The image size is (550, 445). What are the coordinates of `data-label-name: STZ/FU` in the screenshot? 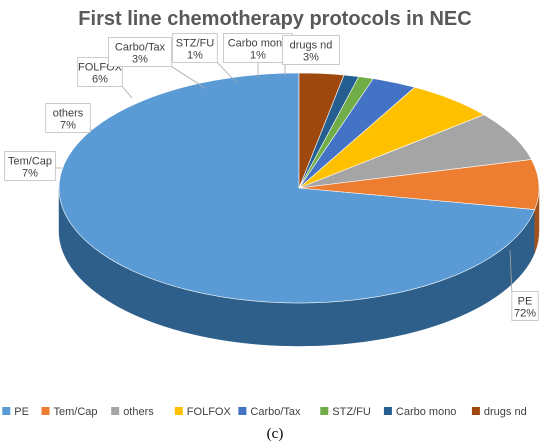 It's located at (195, 44).